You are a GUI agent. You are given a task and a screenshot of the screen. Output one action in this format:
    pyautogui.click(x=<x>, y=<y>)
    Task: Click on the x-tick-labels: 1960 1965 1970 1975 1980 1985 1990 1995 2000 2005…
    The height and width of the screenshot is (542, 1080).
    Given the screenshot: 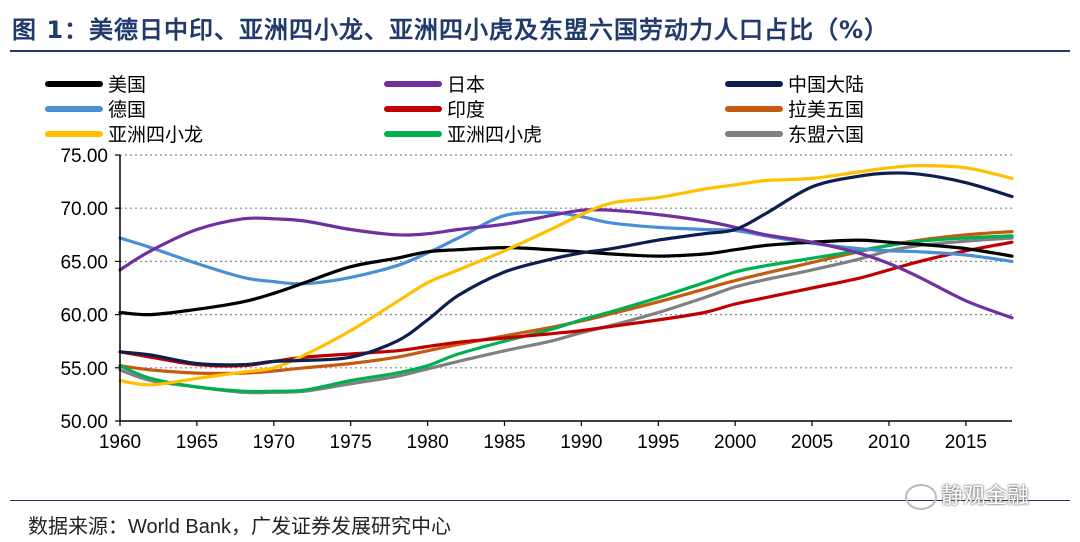 What is the action you would take?
    pyautogui.click(x=543, y=442)
    